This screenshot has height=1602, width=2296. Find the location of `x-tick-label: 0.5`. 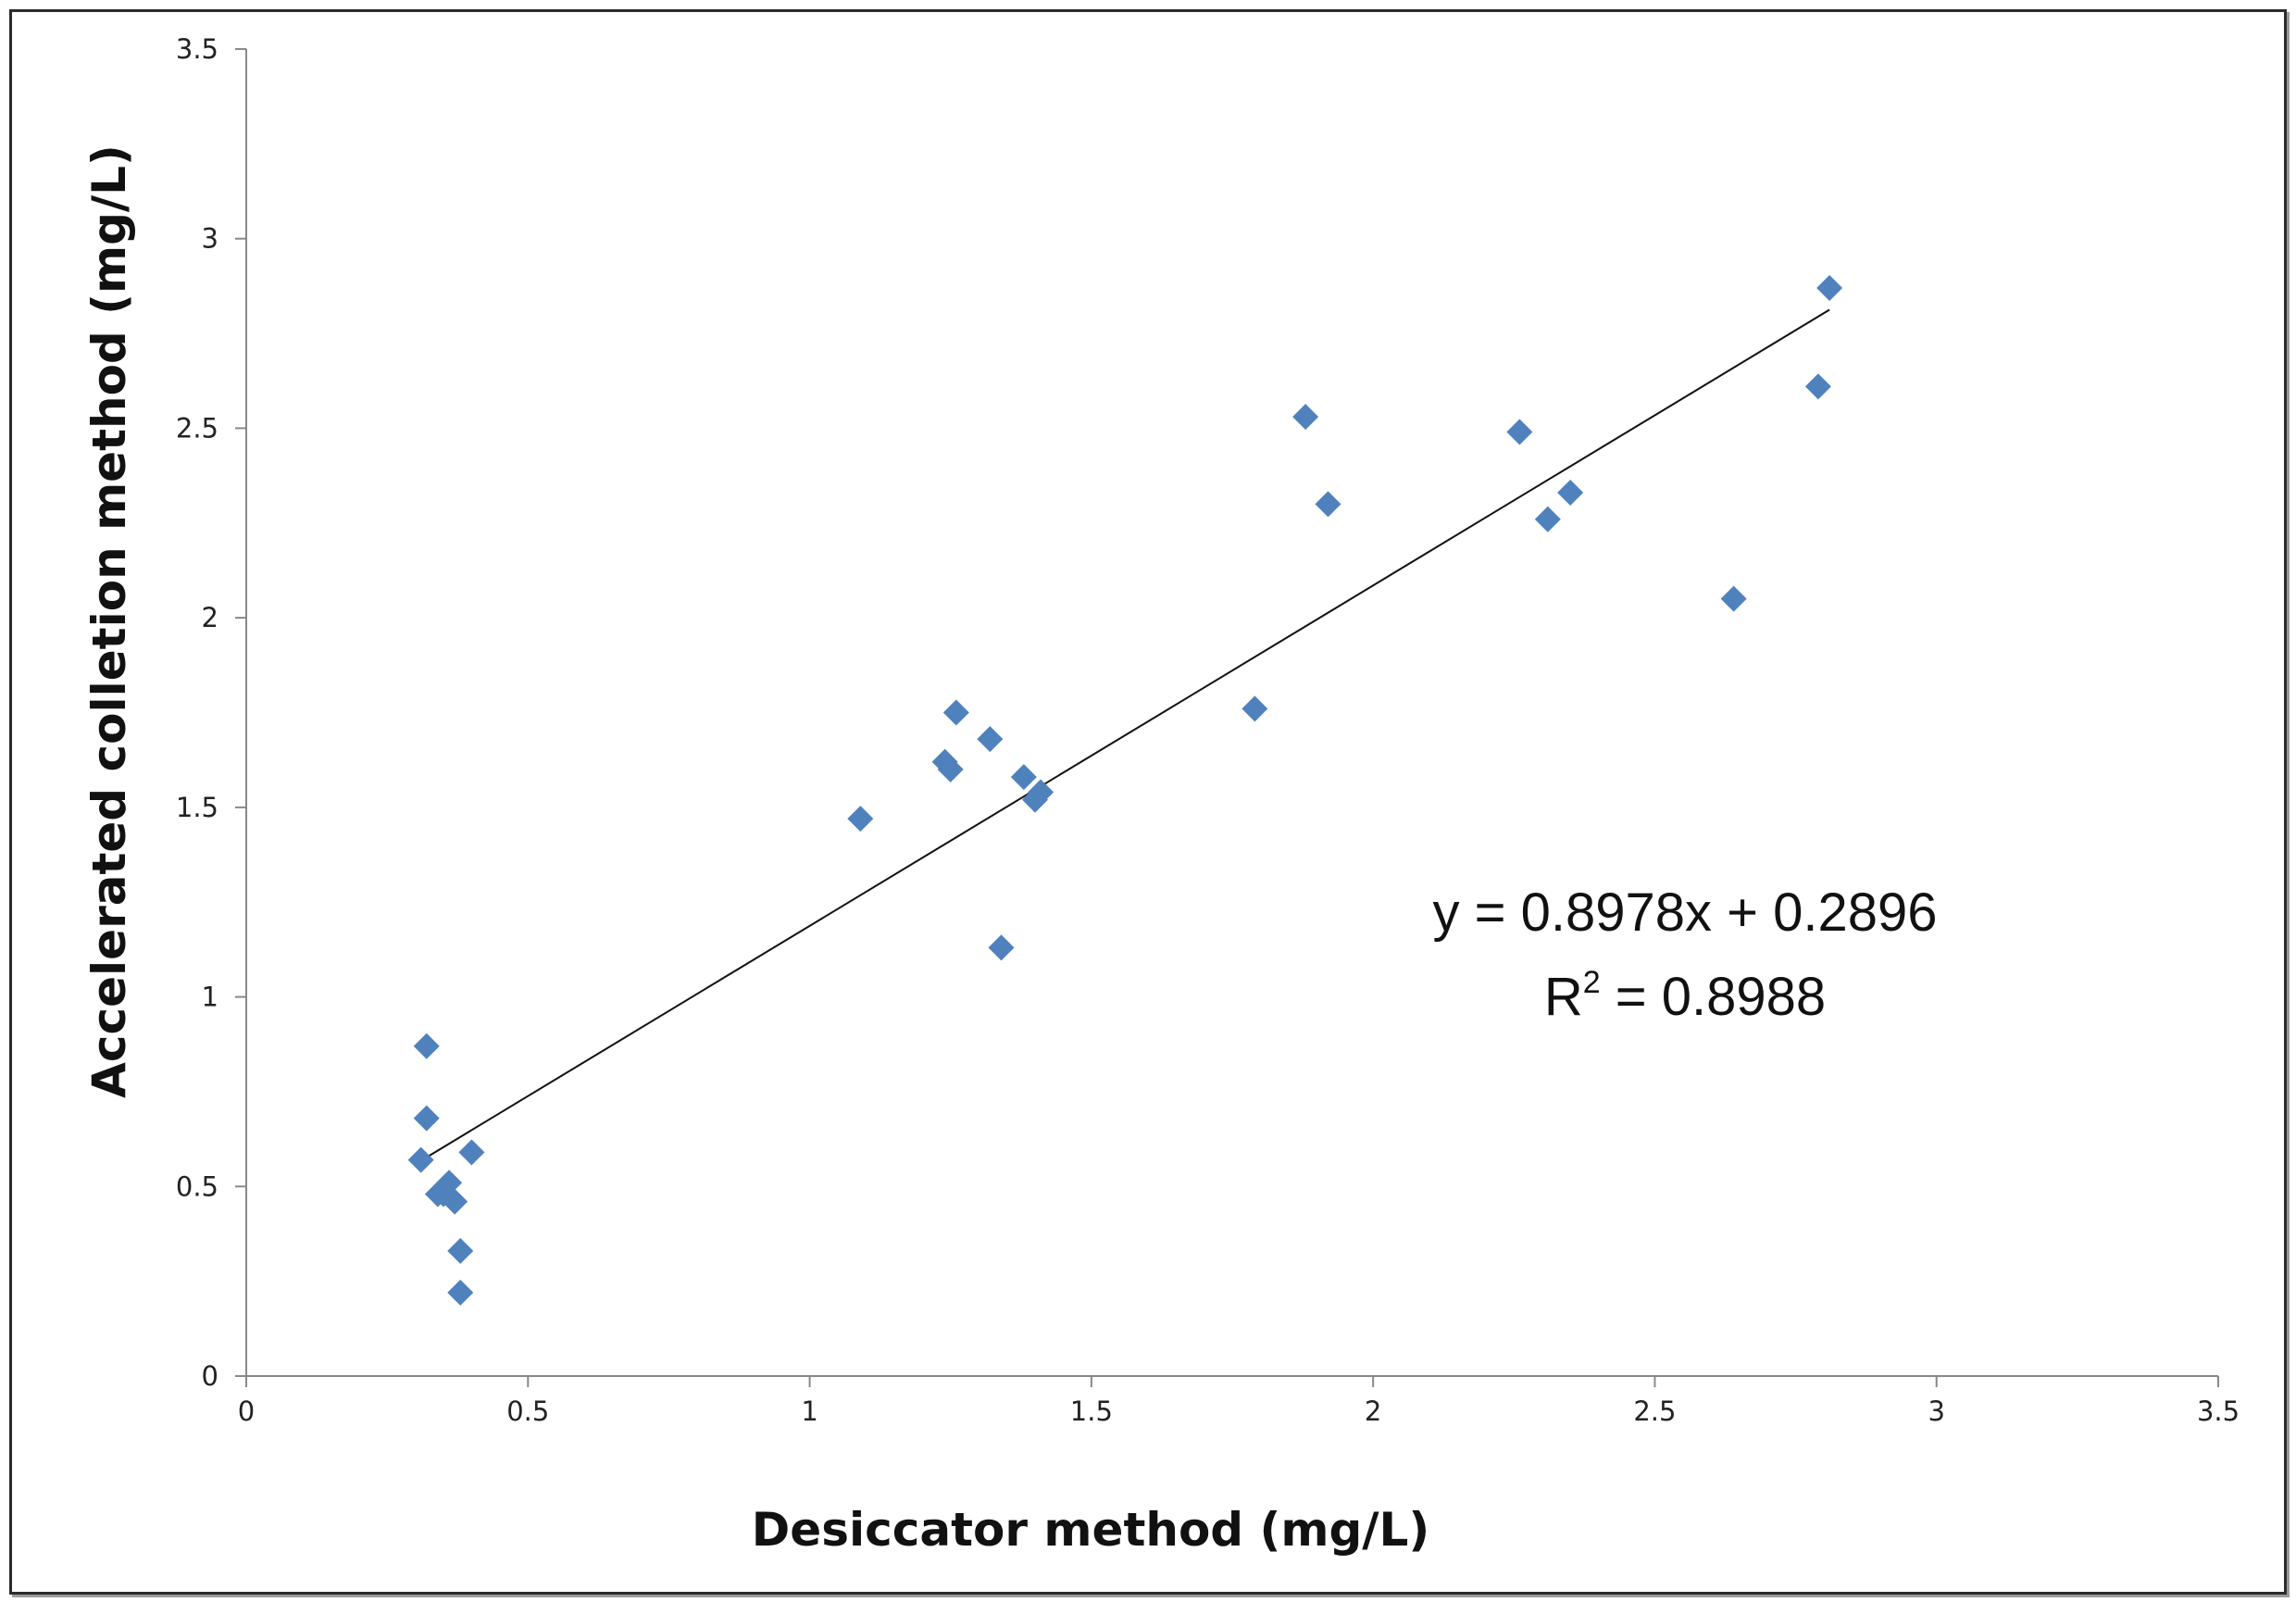

x-tick-label: 0.5 is located at coordinates (527, 1411).